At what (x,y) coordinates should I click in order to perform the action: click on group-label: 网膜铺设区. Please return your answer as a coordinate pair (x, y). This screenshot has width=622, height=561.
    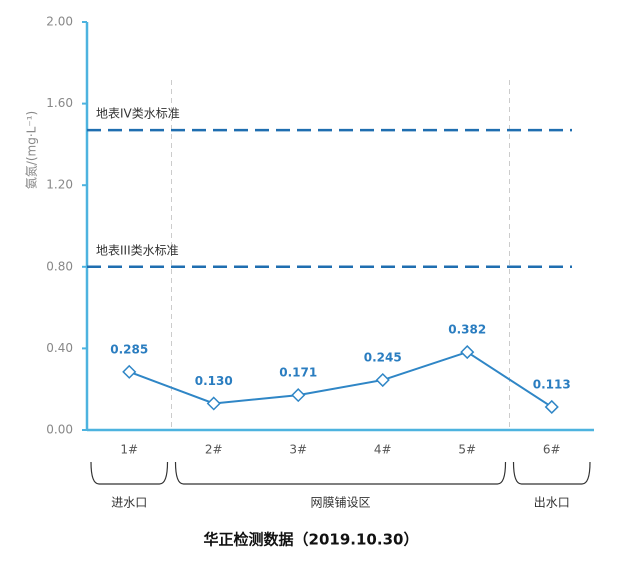
    Looking at the image, I should click on (340, 503).